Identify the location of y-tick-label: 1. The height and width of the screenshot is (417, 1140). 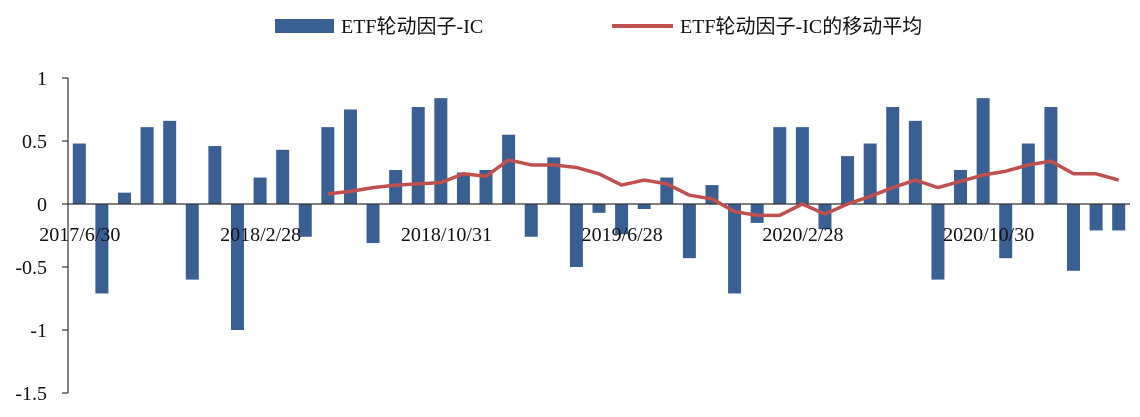
(42, 79).